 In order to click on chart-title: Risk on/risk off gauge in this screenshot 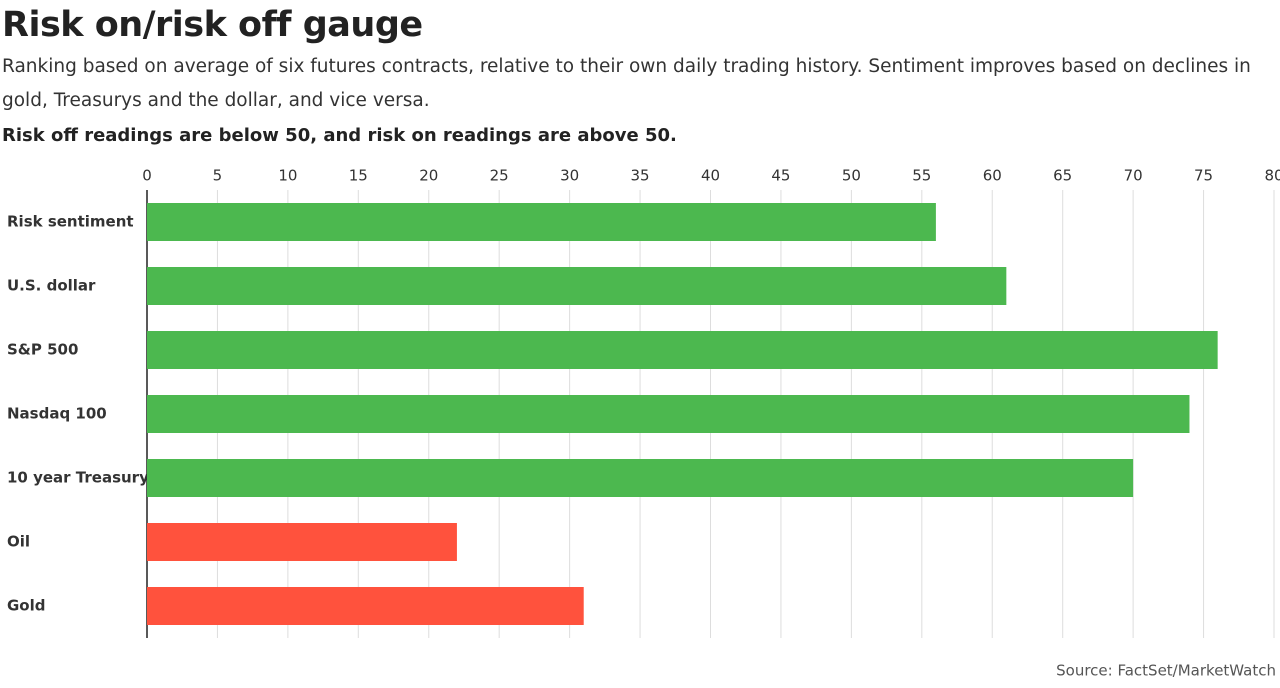, I will do `click(212, 25)`.